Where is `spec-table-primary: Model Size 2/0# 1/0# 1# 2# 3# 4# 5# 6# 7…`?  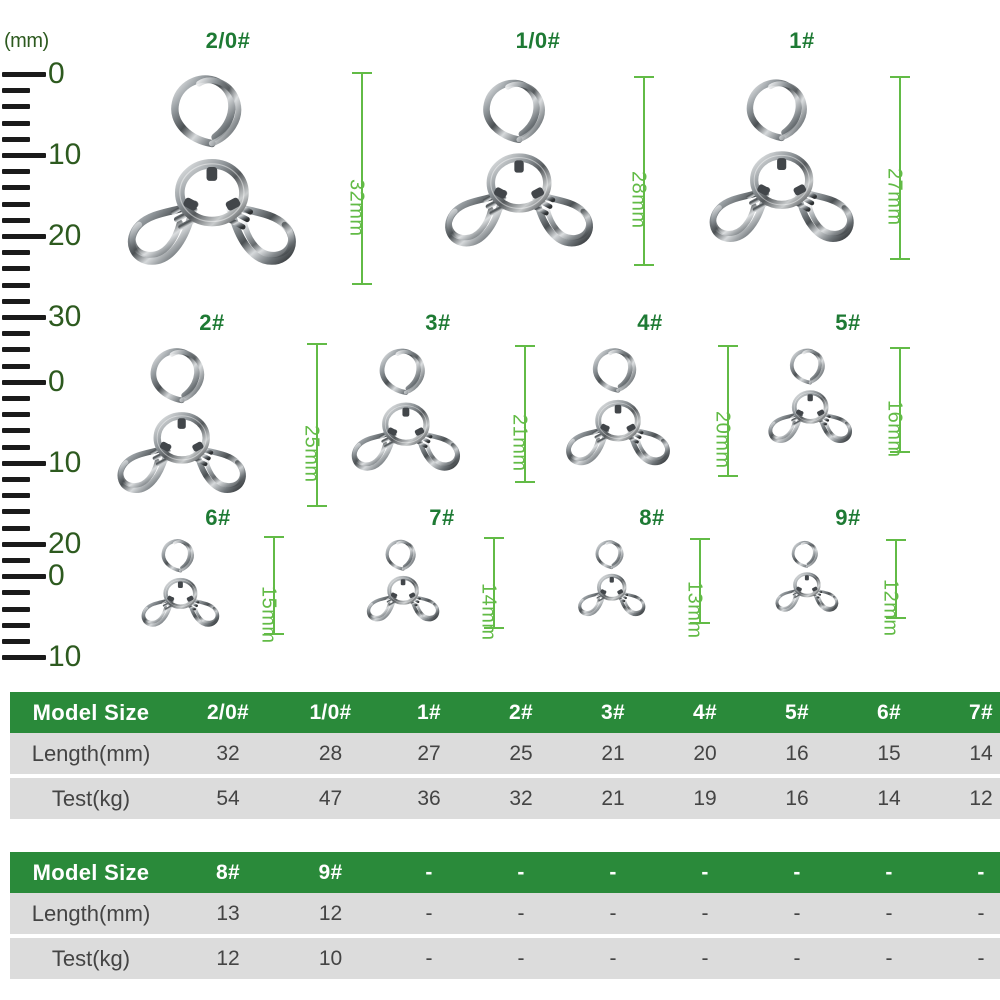
spec-table-primary: Model Size 2/0# 1/0# 1# 2# 3# 4# 5# 6# 7… is located at coordinates (505, 755).